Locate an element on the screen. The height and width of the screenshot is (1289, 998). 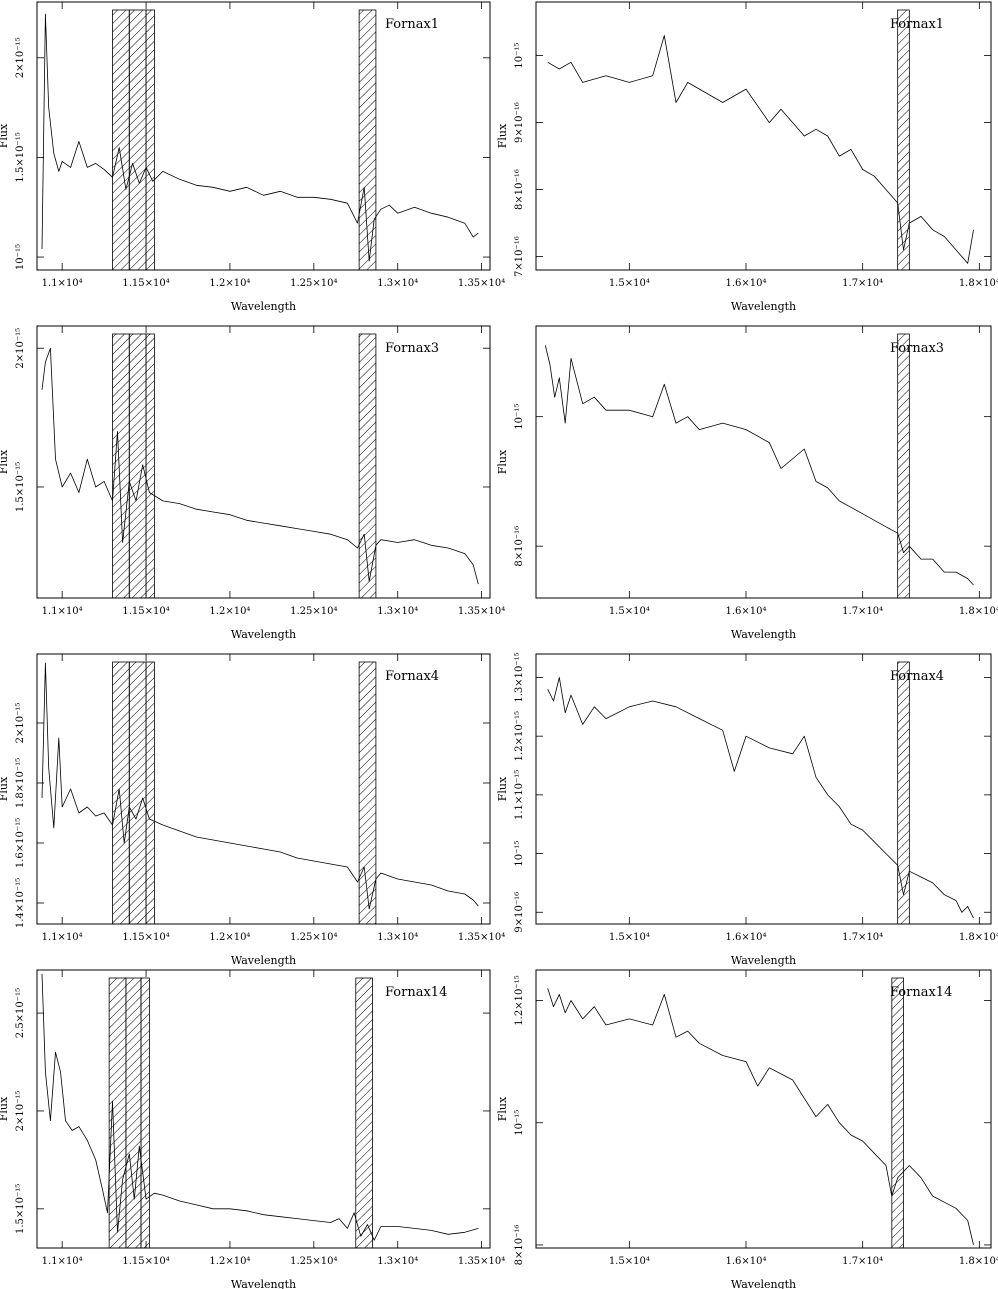
chart-2-xtick-label-0: 1.1×10⁴ is located at coordinates (62, 611).